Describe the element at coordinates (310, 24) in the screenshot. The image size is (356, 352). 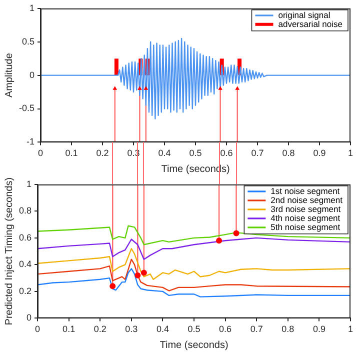
I see `legend-label: adversarial noise` at that location.